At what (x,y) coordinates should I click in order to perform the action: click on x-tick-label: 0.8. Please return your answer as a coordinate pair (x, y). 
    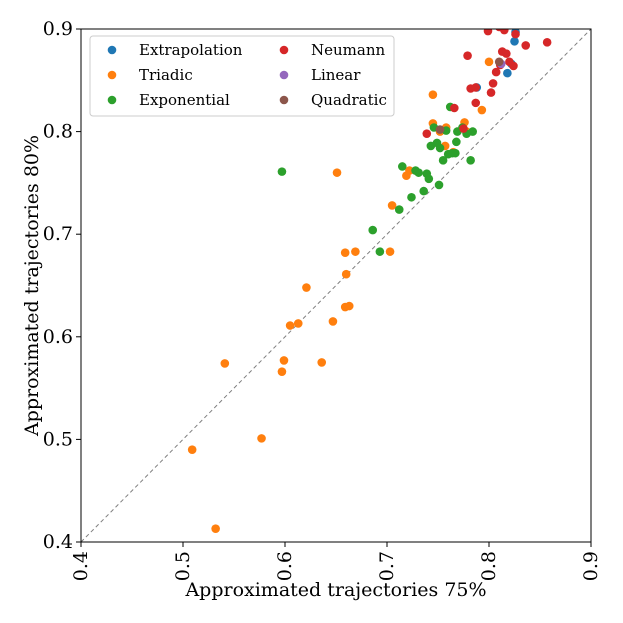
    Looking at the image, I should click on (489, 566).